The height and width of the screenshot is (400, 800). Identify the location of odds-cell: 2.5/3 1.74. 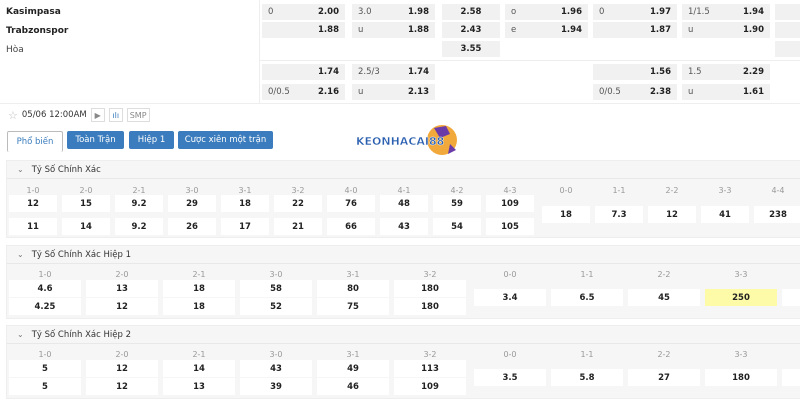
(393, 72).